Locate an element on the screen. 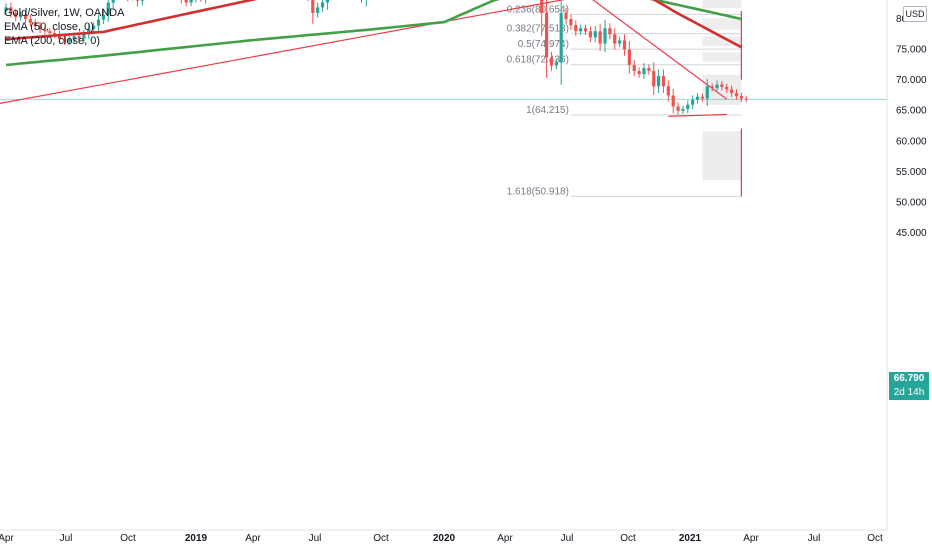 The height and width of the screenshot is (550, 932). legend-symbol: Gold/Silver, 1W, OANDA is located at coordinates (64, 13).